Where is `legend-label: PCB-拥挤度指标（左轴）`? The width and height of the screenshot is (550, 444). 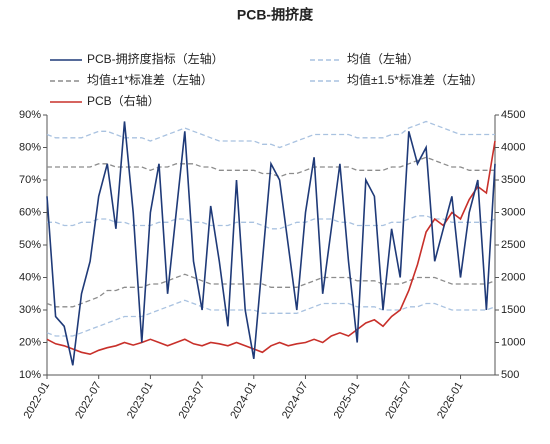
legend-label: PCB-拥挤度指标（左轴） is located at coordinates (155, 58).